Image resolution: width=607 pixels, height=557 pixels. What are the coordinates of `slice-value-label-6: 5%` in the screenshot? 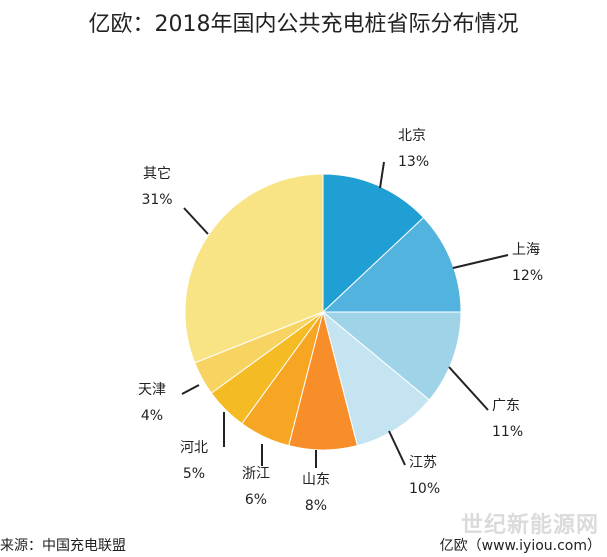 It's located at (194, 474).